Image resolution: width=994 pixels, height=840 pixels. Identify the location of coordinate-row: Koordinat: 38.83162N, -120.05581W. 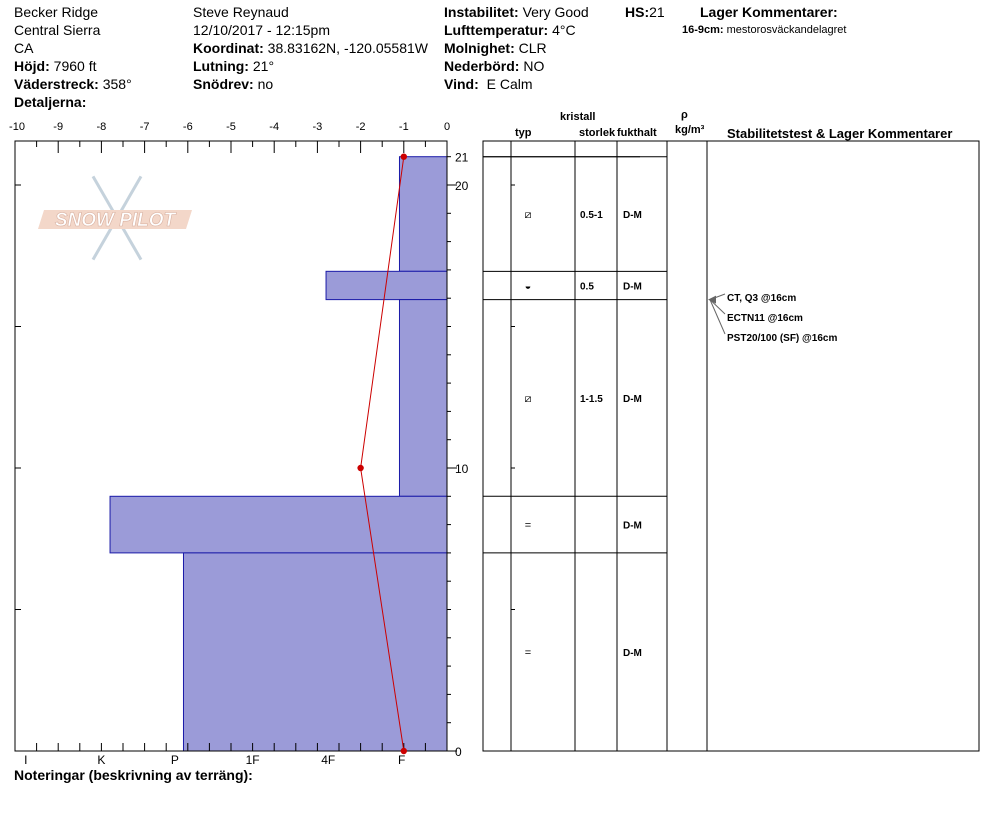
(310, 48).